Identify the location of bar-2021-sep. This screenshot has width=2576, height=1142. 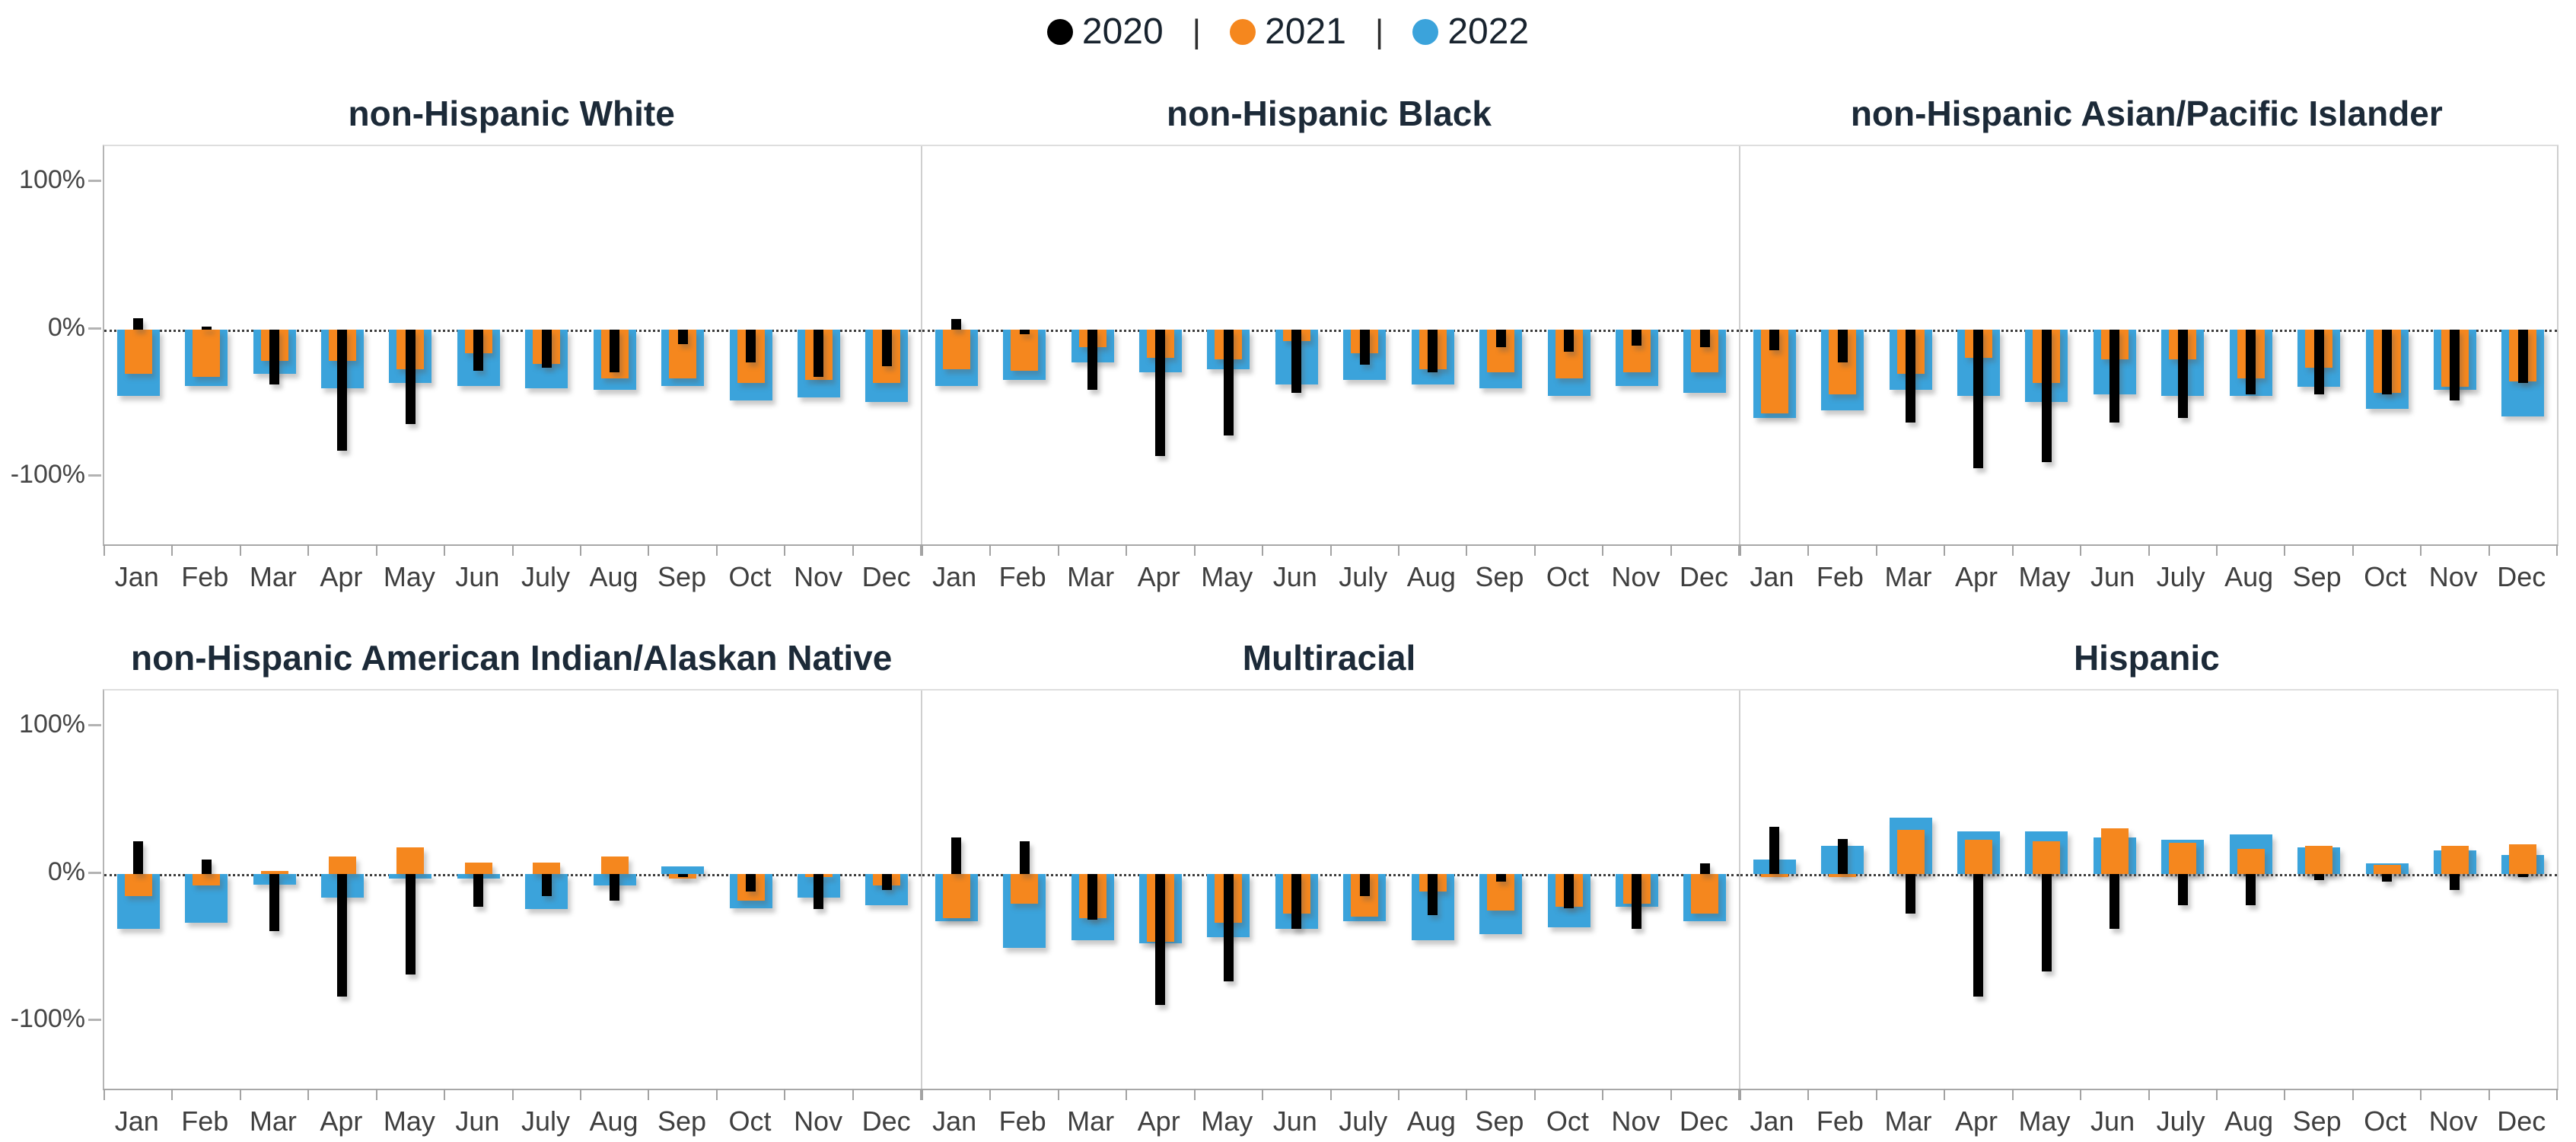
(2319, 860).